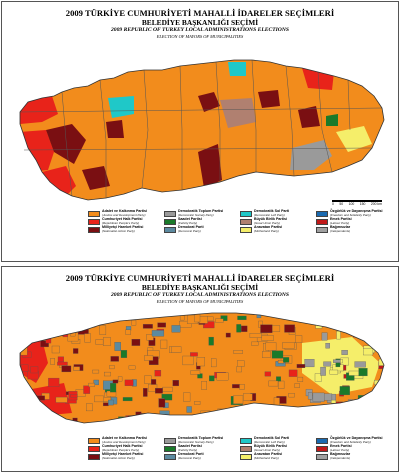 The height and width of the screenshot is (474, 400). I want to click on dtp-region-southeast, so click(311, 155).